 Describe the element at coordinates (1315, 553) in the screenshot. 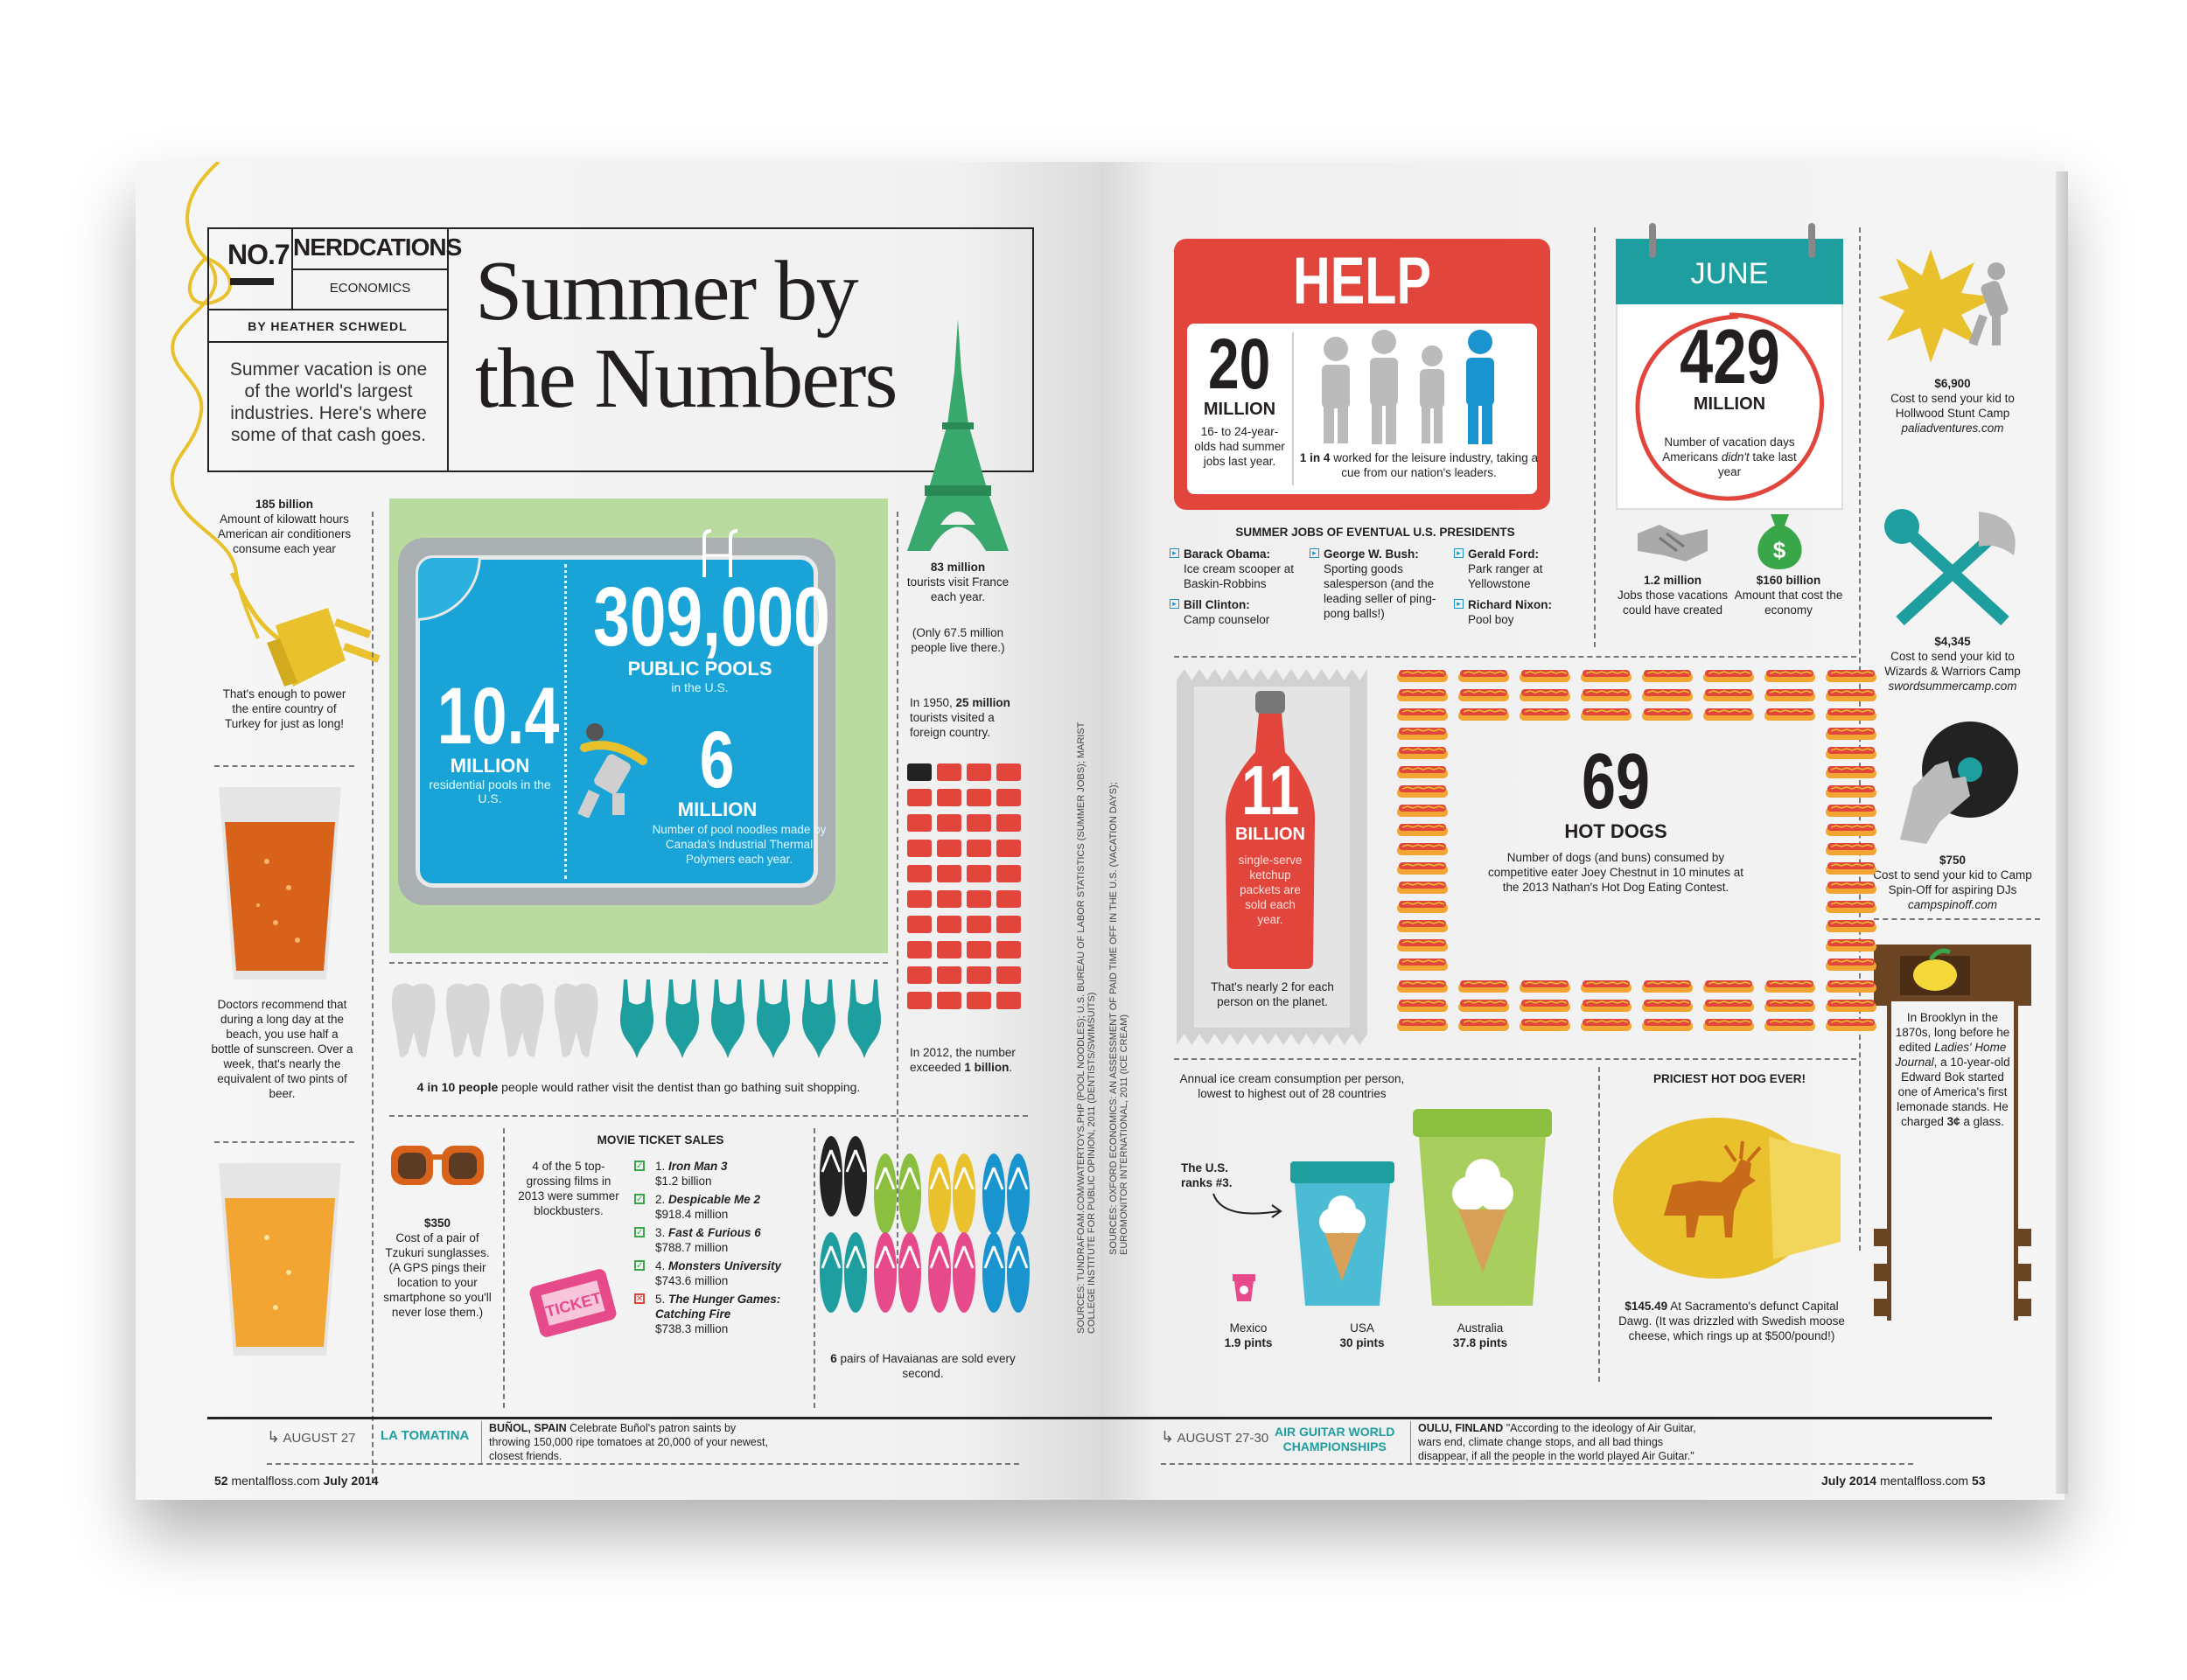

I see `arrow-box-icon: ▸` at that location.